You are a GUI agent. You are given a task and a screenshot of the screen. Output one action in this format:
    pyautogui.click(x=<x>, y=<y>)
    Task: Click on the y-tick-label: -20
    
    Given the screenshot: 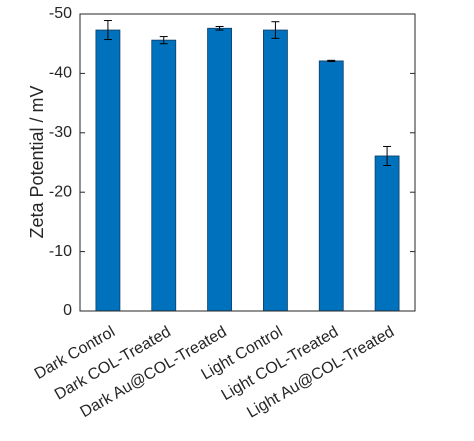 What is the action you would take?
    pyautogui.click(x=60, y=191)
    